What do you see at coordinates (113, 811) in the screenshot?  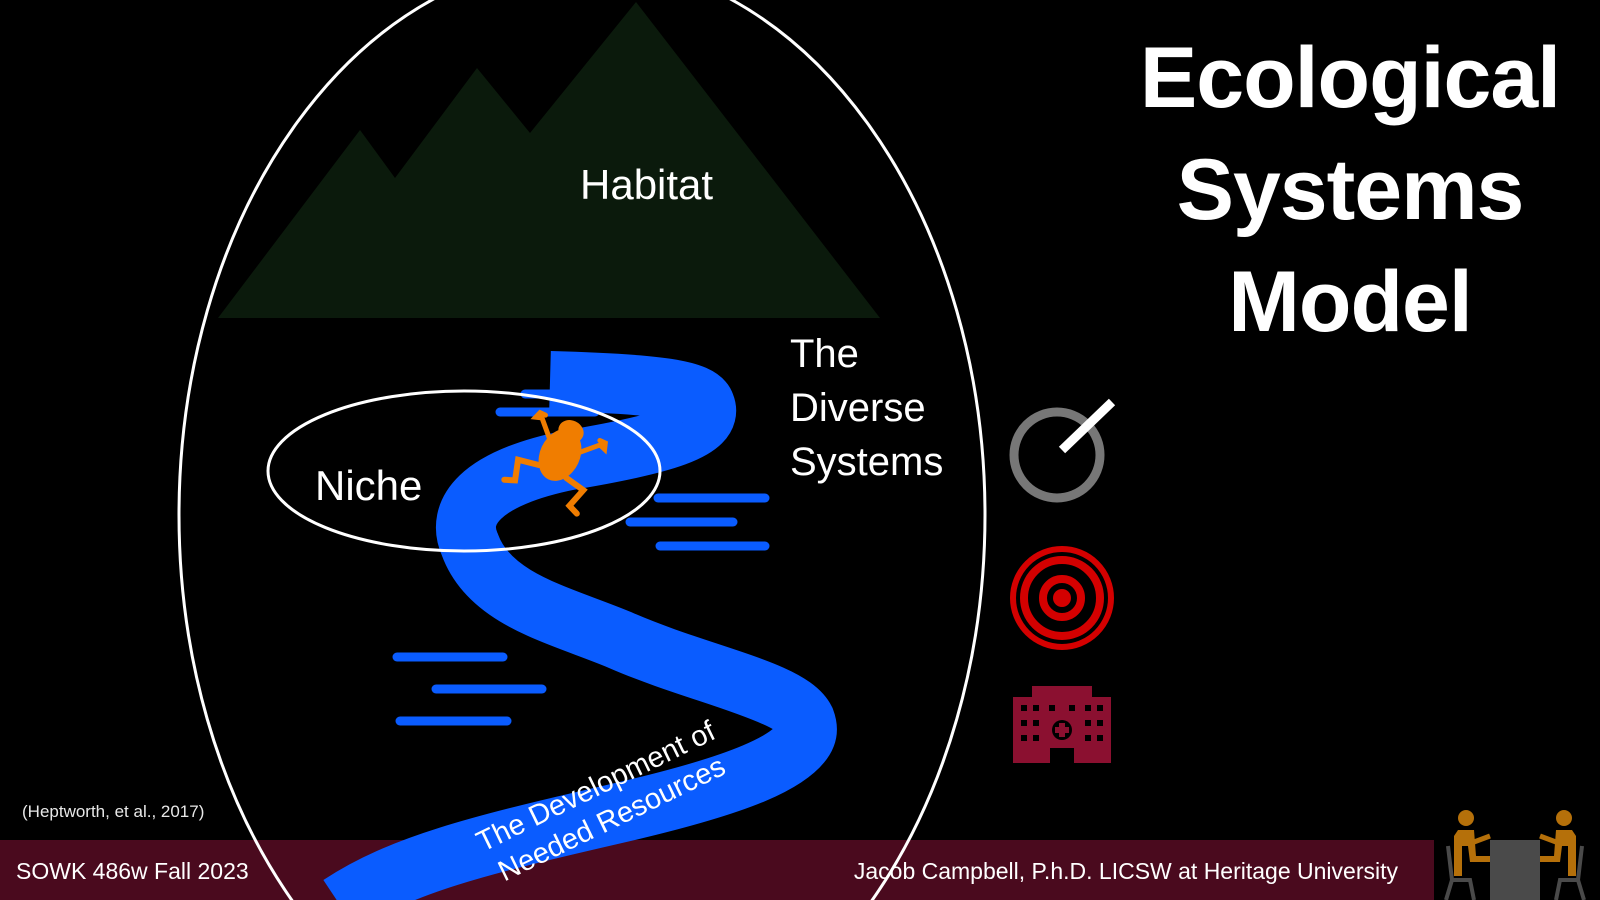 I see `citation: (Heptworth, et al., 2017)` at bounding box center [113, 811].